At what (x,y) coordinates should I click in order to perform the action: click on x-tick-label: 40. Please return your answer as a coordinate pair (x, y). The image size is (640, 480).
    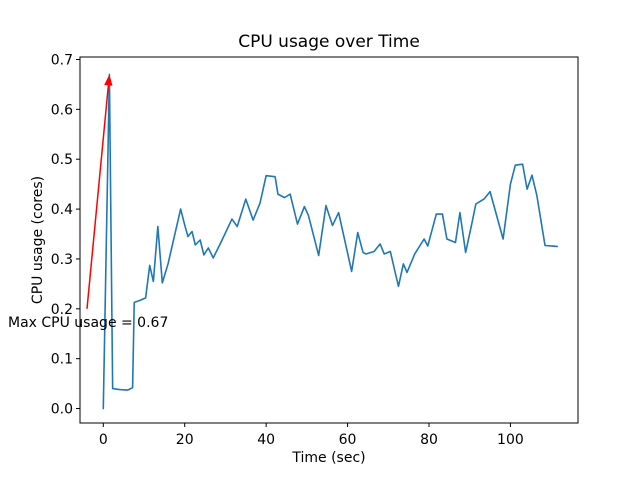
    Looking at the image, I should click on (266, 440).